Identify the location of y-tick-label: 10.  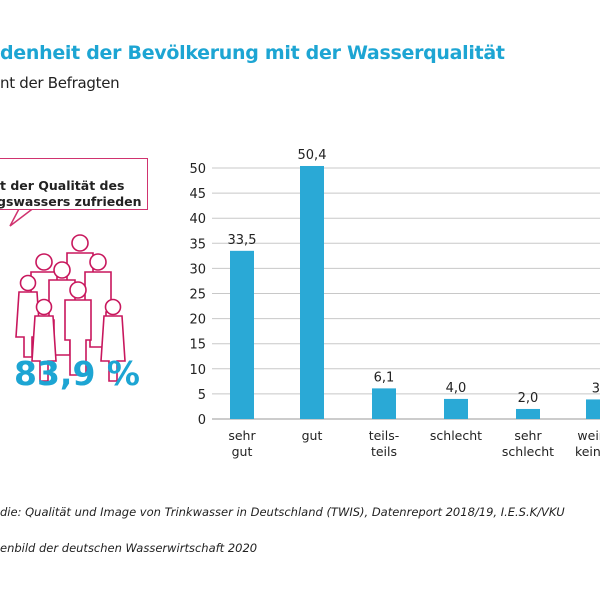
(197, 370).